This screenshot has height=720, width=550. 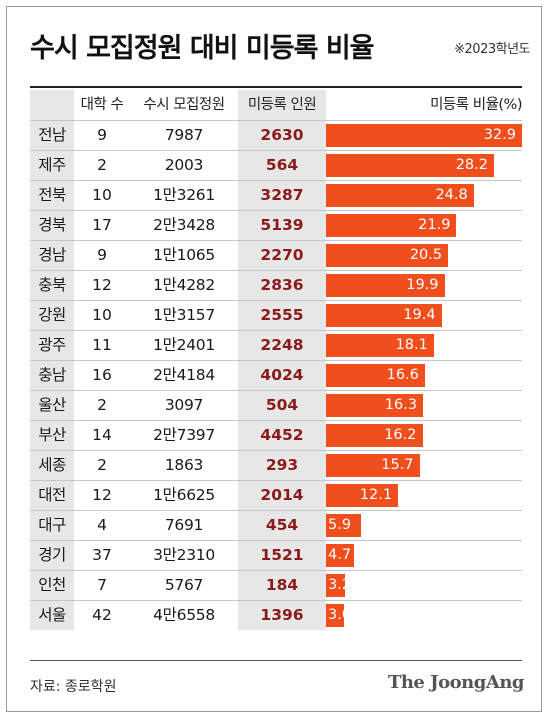 What do you see at coordinates (52, 165) in the screenshot?
I see `region-cell: 제주` at bounding box center [52, 165].